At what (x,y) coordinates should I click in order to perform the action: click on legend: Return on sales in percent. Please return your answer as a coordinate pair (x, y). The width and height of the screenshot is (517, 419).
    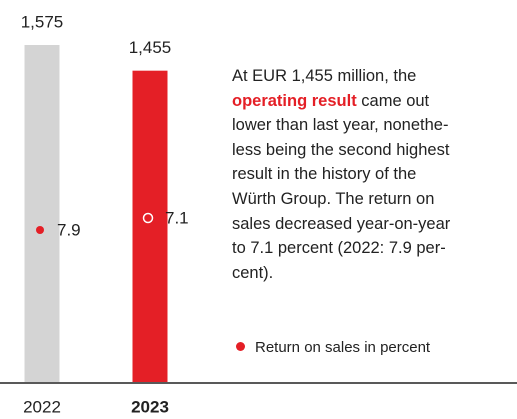
    Looking at the image, I should click on (333, 347).